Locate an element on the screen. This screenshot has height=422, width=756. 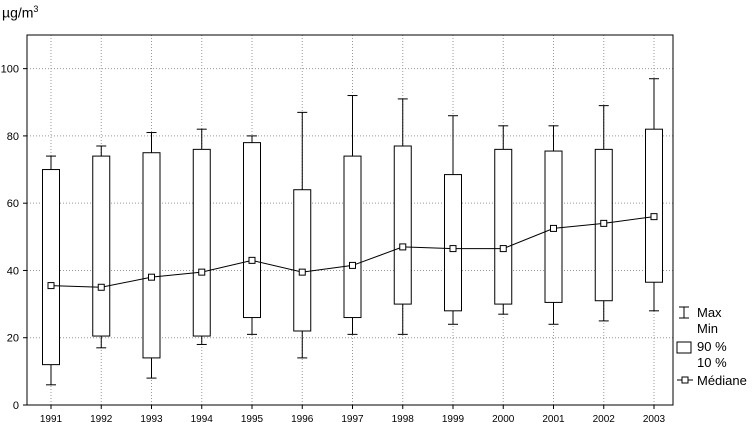
box-2003 is located at coordinates (654, 195).